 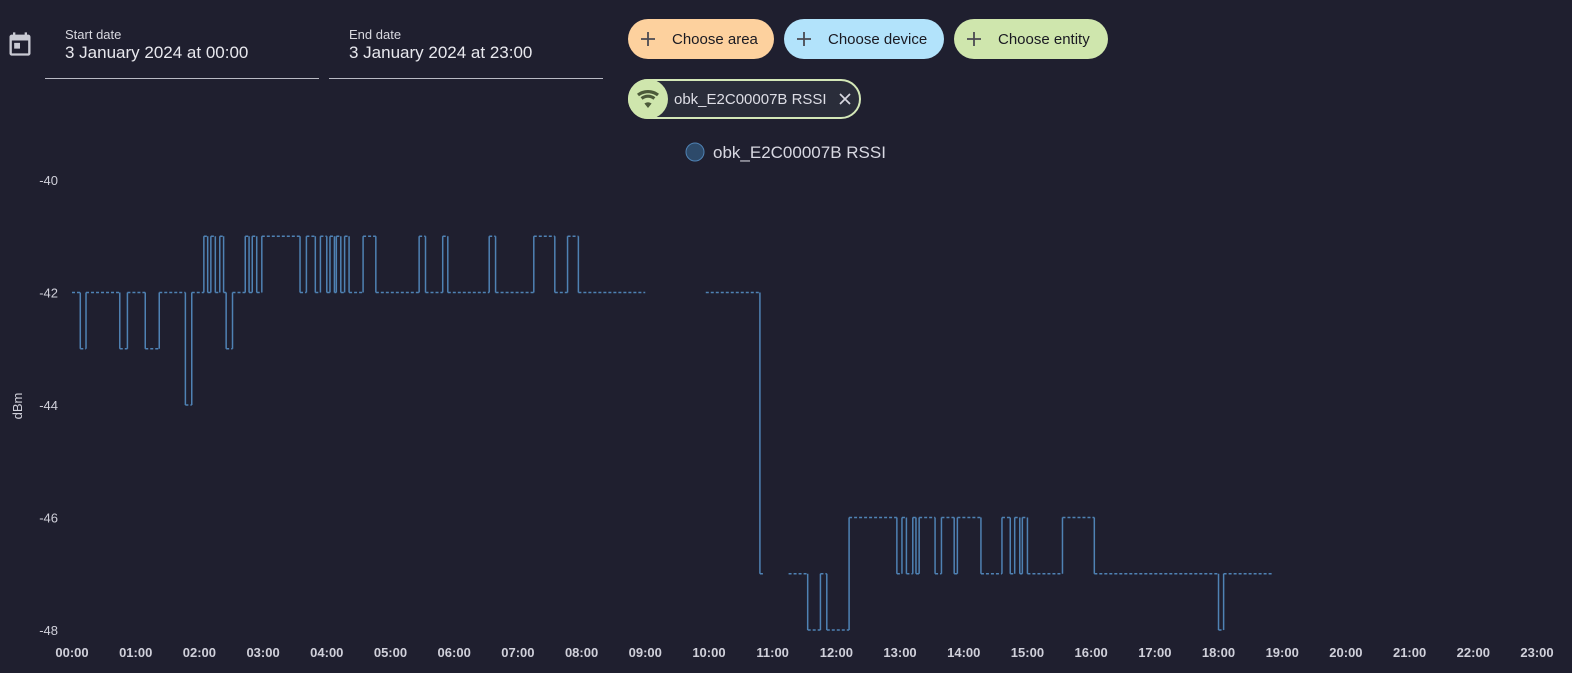 I want to click on choose-area-button: Choose area, so click(x=701, y=39).